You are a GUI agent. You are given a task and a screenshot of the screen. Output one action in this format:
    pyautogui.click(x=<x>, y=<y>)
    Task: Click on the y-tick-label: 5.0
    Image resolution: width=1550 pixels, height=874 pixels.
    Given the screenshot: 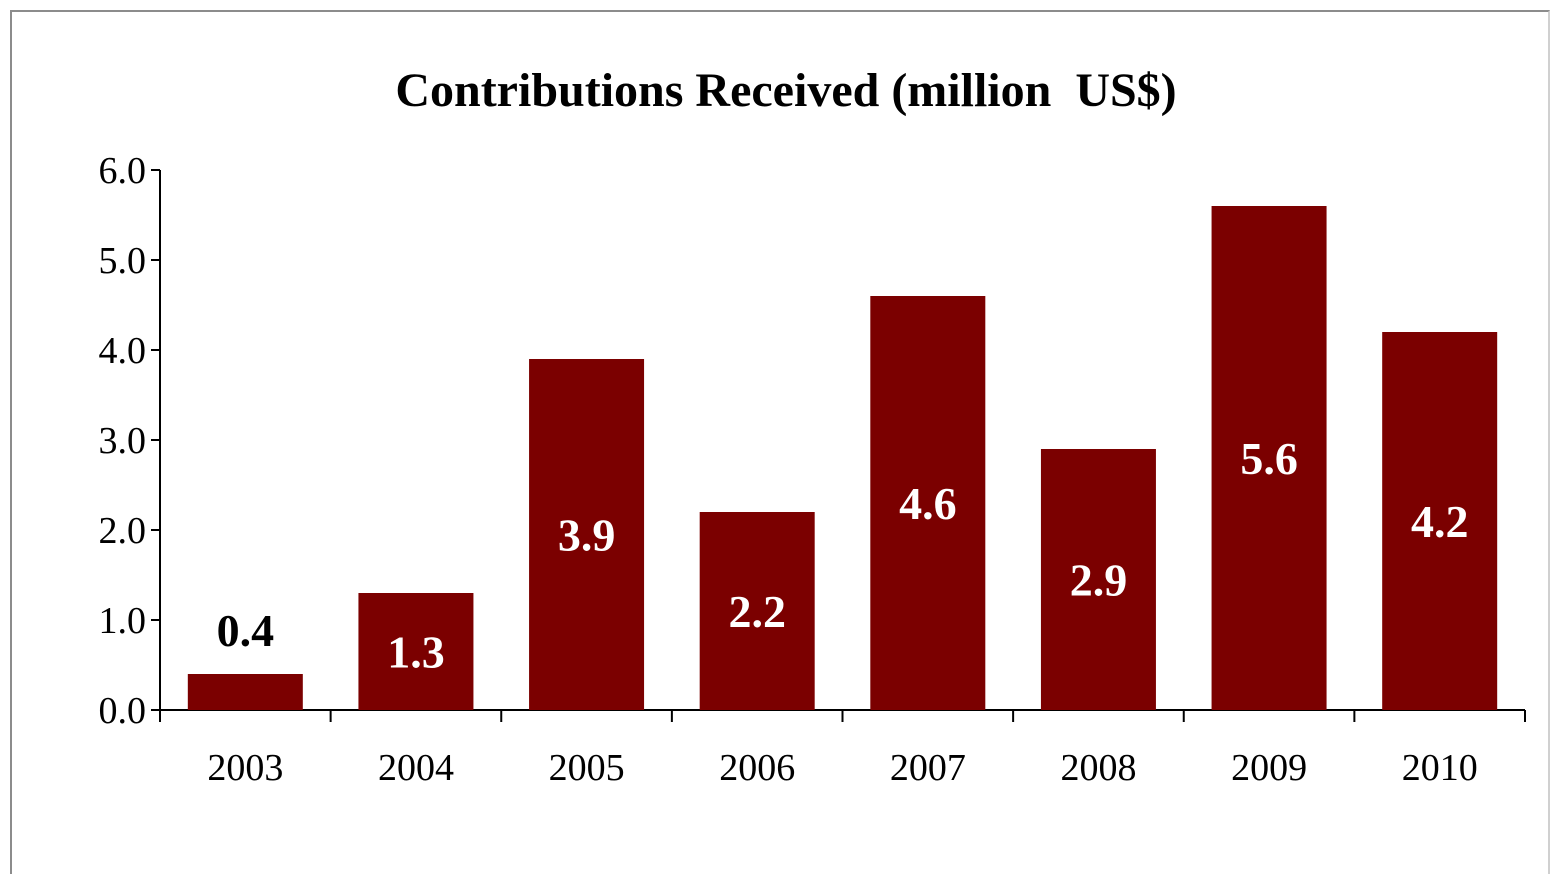 What is the action you would take?
    pyautogui.click(x=123, y=261)
    